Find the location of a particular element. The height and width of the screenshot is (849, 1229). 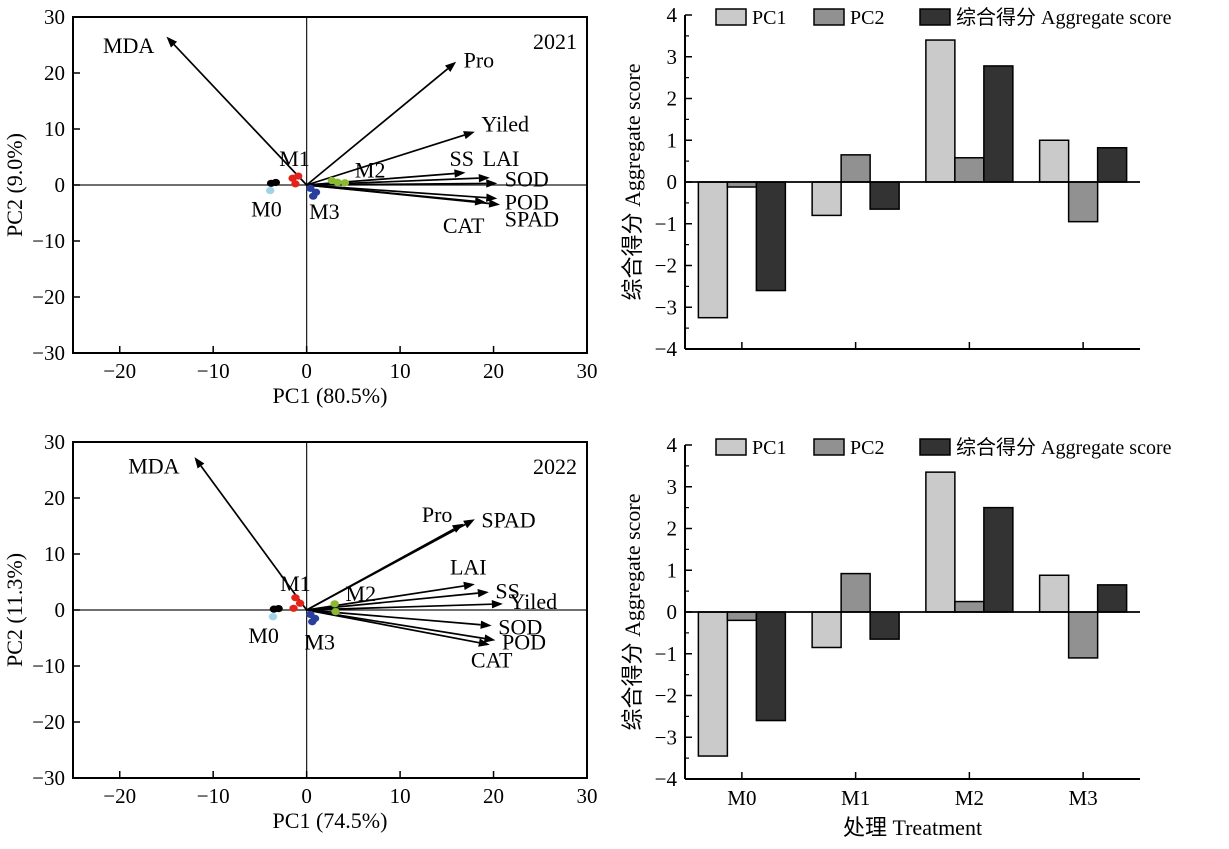

bar-M2-PC2 is located at coordinates (969, 606).